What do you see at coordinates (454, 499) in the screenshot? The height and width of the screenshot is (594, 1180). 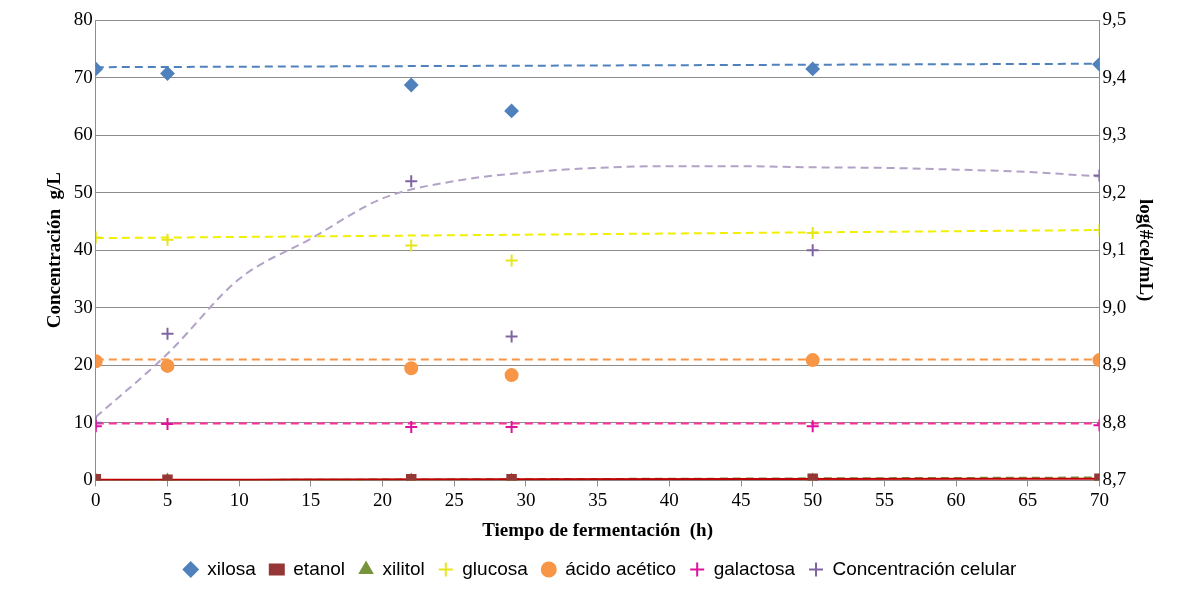 I see `x-tick-label: 25` at bounding box center [454, 499].